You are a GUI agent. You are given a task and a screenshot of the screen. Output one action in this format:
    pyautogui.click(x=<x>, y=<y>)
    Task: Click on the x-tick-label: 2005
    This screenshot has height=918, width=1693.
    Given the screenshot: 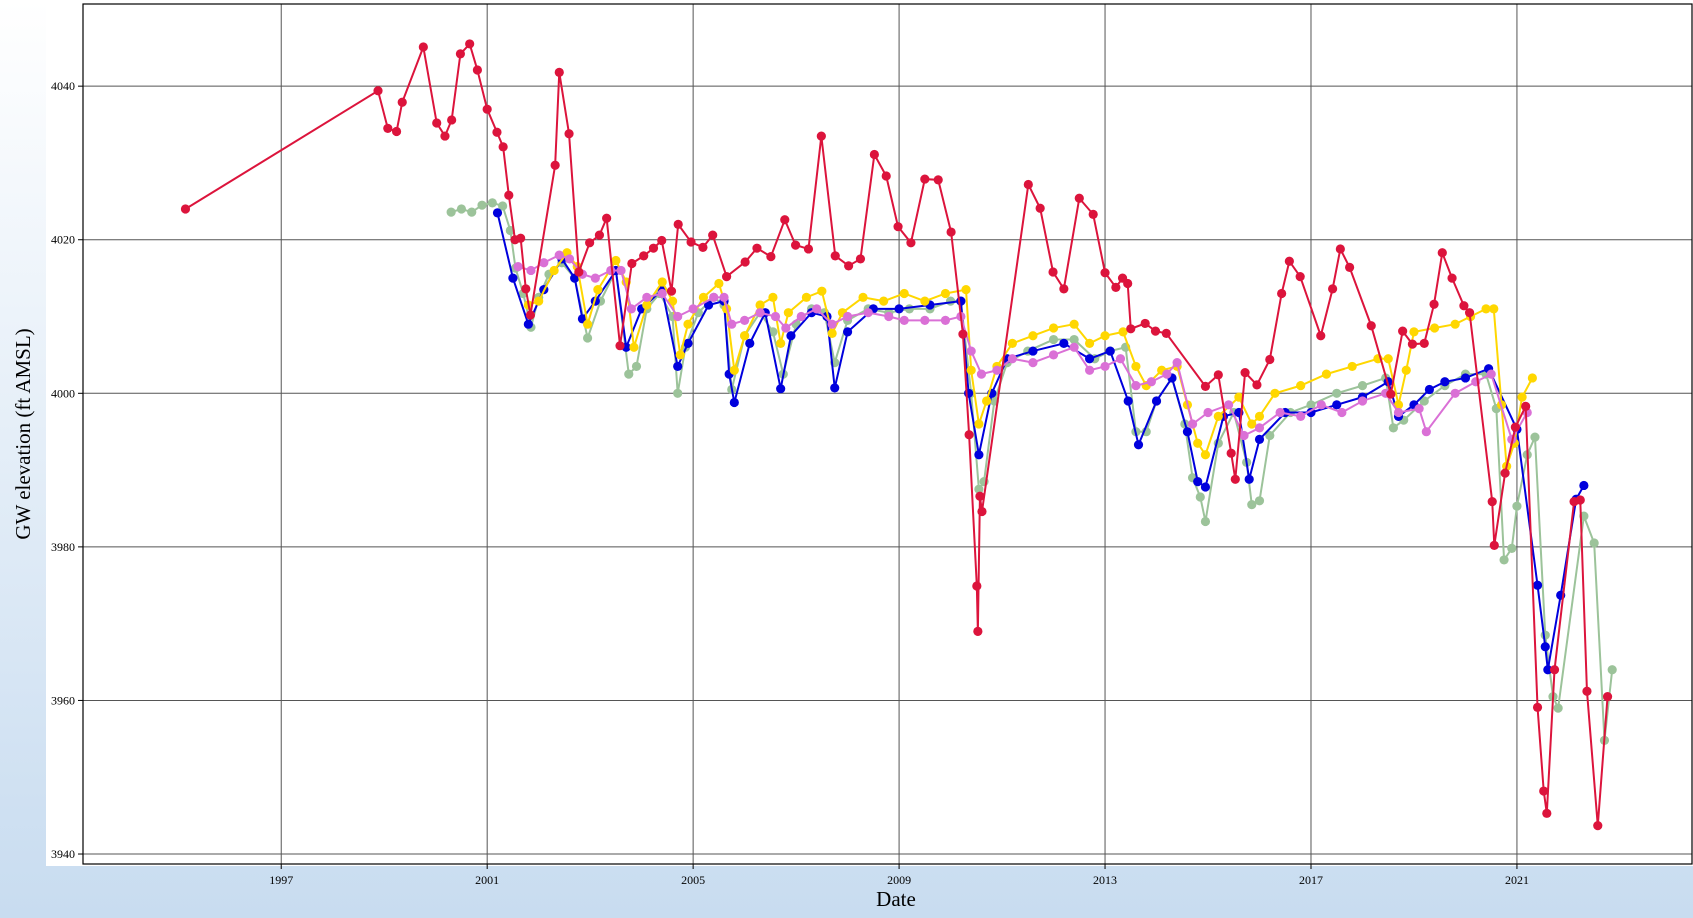 What is the action you would take?
    pyautogui.click(x=693, y=880)
    